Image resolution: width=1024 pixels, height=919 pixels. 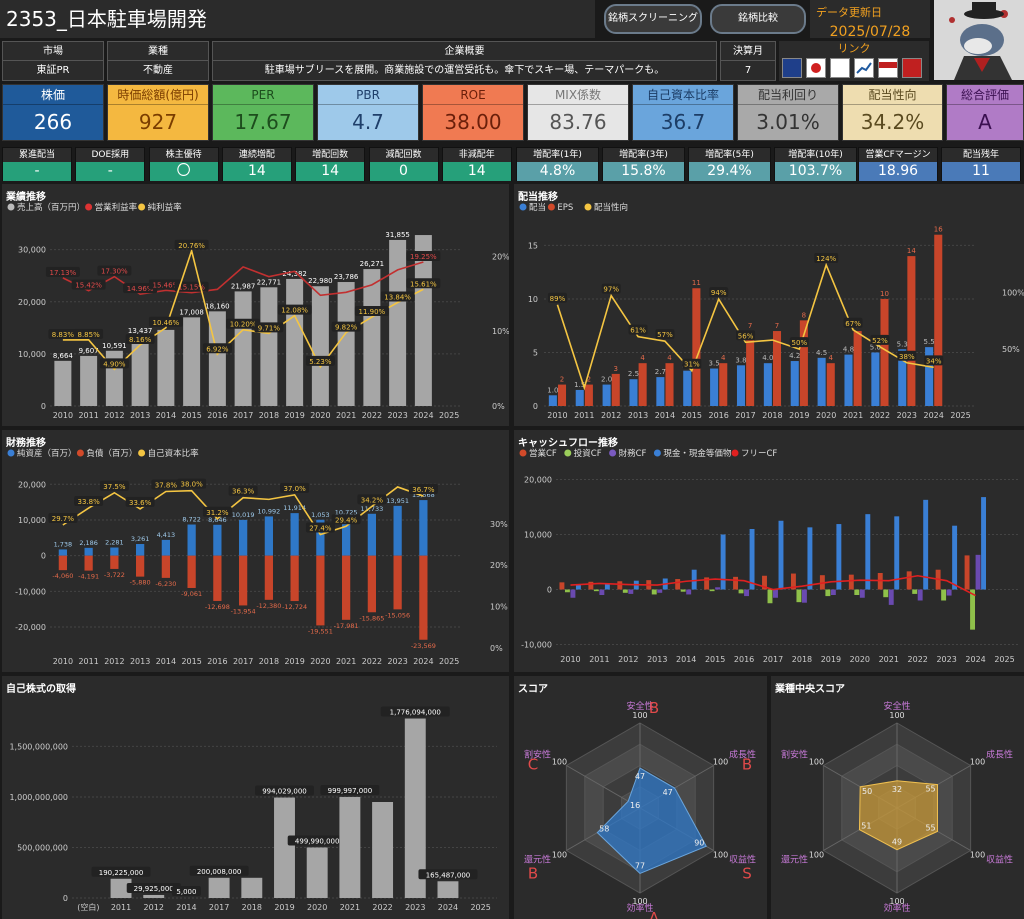 What do you see at coordinates (794, 860) in the screenshot?
I see `radar-axis-label: 還元性` at bounding box center [794, 860].